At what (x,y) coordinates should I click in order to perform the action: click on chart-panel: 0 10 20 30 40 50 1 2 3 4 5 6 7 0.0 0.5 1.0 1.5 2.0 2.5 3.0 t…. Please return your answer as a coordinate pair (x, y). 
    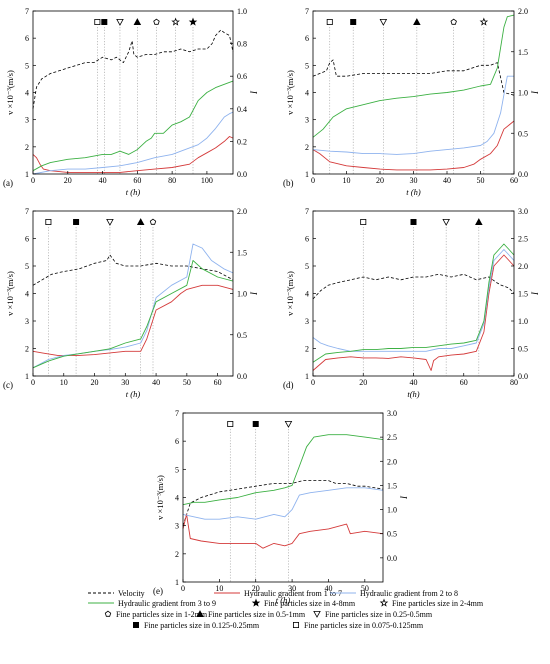
    Looking at the image, I should click on (281, 507).